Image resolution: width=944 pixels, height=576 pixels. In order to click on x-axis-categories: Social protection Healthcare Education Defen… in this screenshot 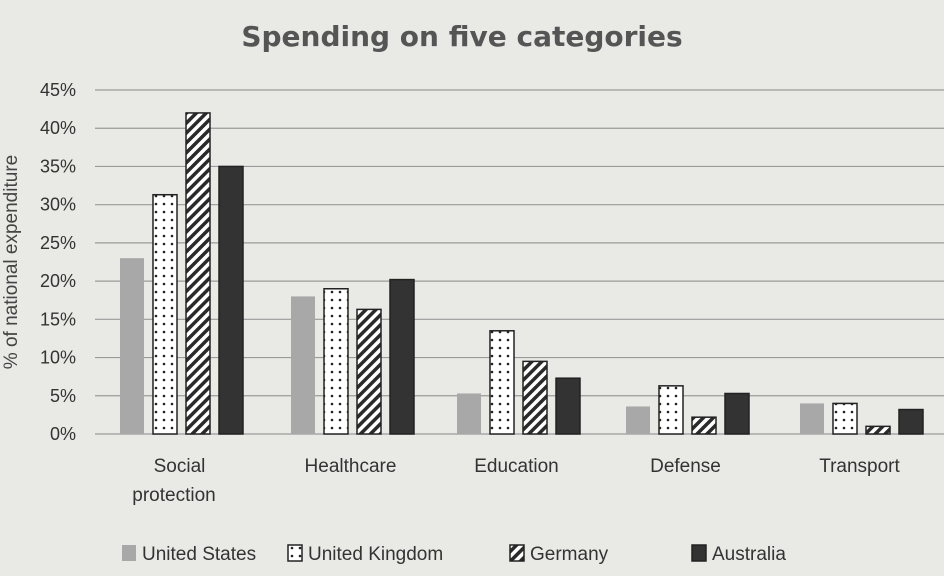, I will do `click(516, 481)`.